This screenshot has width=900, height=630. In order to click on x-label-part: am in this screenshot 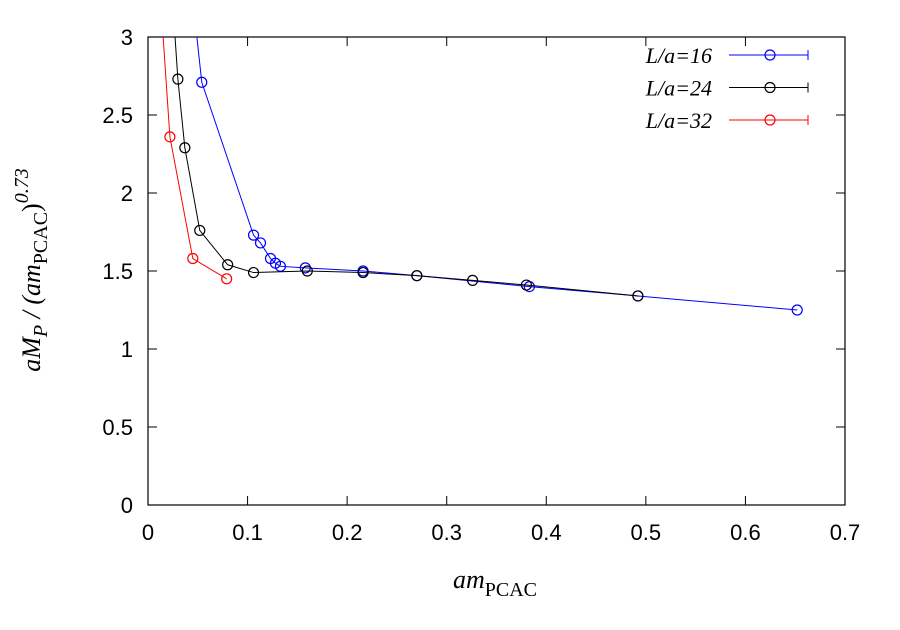, I will do `click(469, 579)`.